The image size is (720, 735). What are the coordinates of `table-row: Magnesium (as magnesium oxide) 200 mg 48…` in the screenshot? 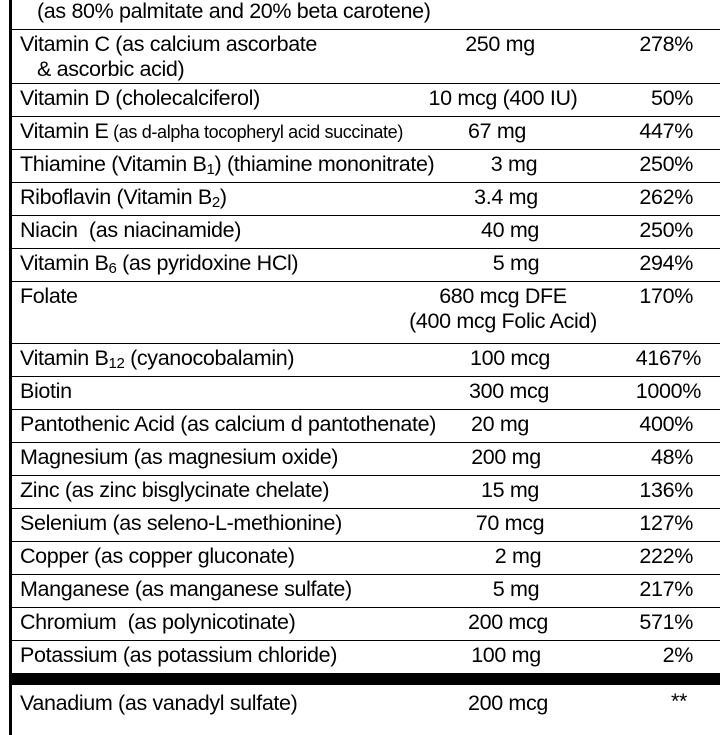 It's located at (366, 459).